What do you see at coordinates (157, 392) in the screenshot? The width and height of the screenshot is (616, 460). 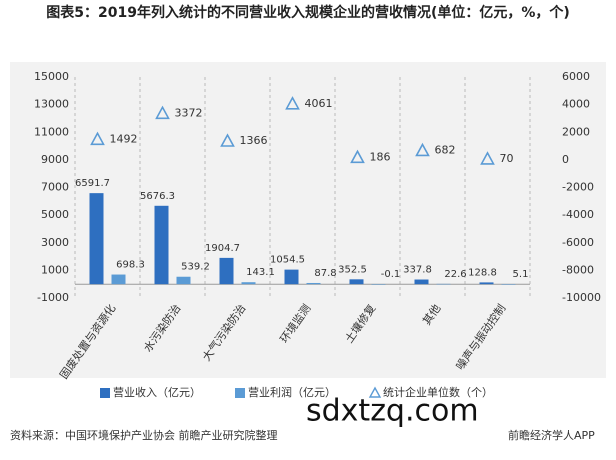 I see `legend-label: 营业收入（亿元）` at bounding box center [157, 392].